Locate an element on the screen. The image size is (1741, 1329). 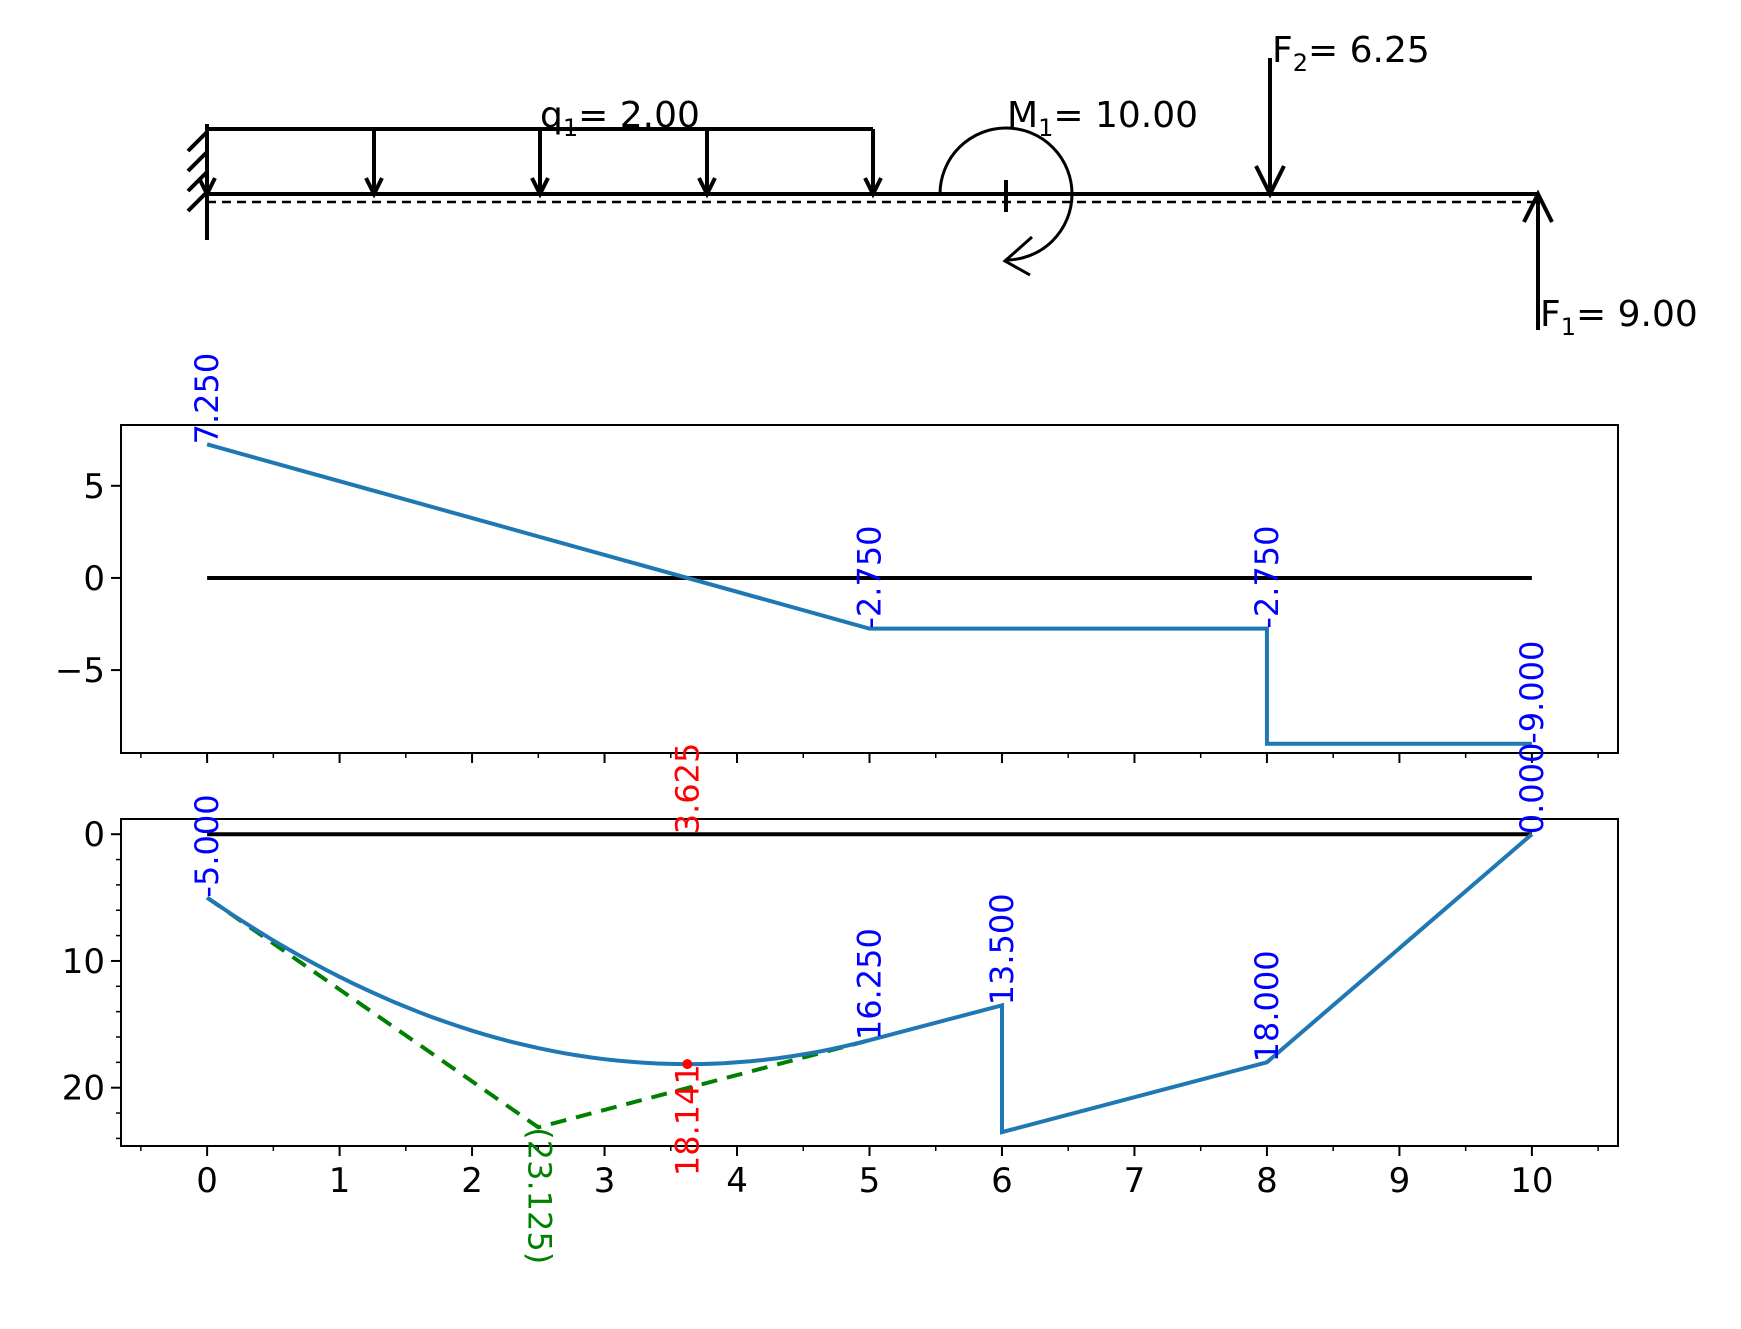
f2-label: F2= 6.25 is located at coordinates (1351, 53).